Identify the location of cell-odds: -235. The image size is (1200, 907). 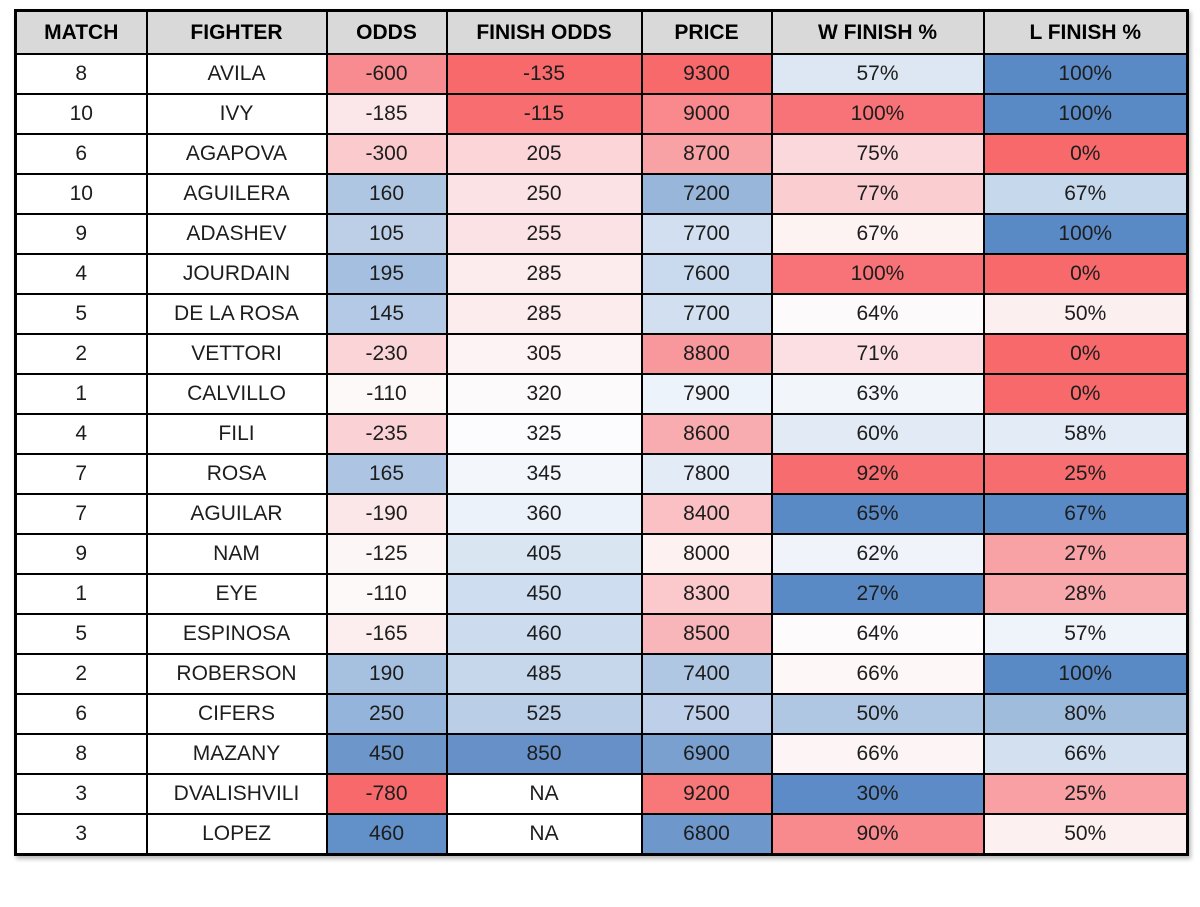
(386, 434).